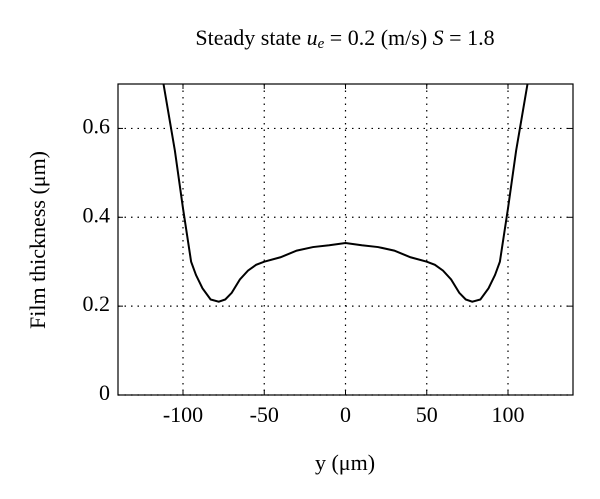 The width and height of the screenshot is (600, 499). Describe the element at coordinates (97, 214) in the screenshot. I see `y-tick-label: 0.4` at that location.